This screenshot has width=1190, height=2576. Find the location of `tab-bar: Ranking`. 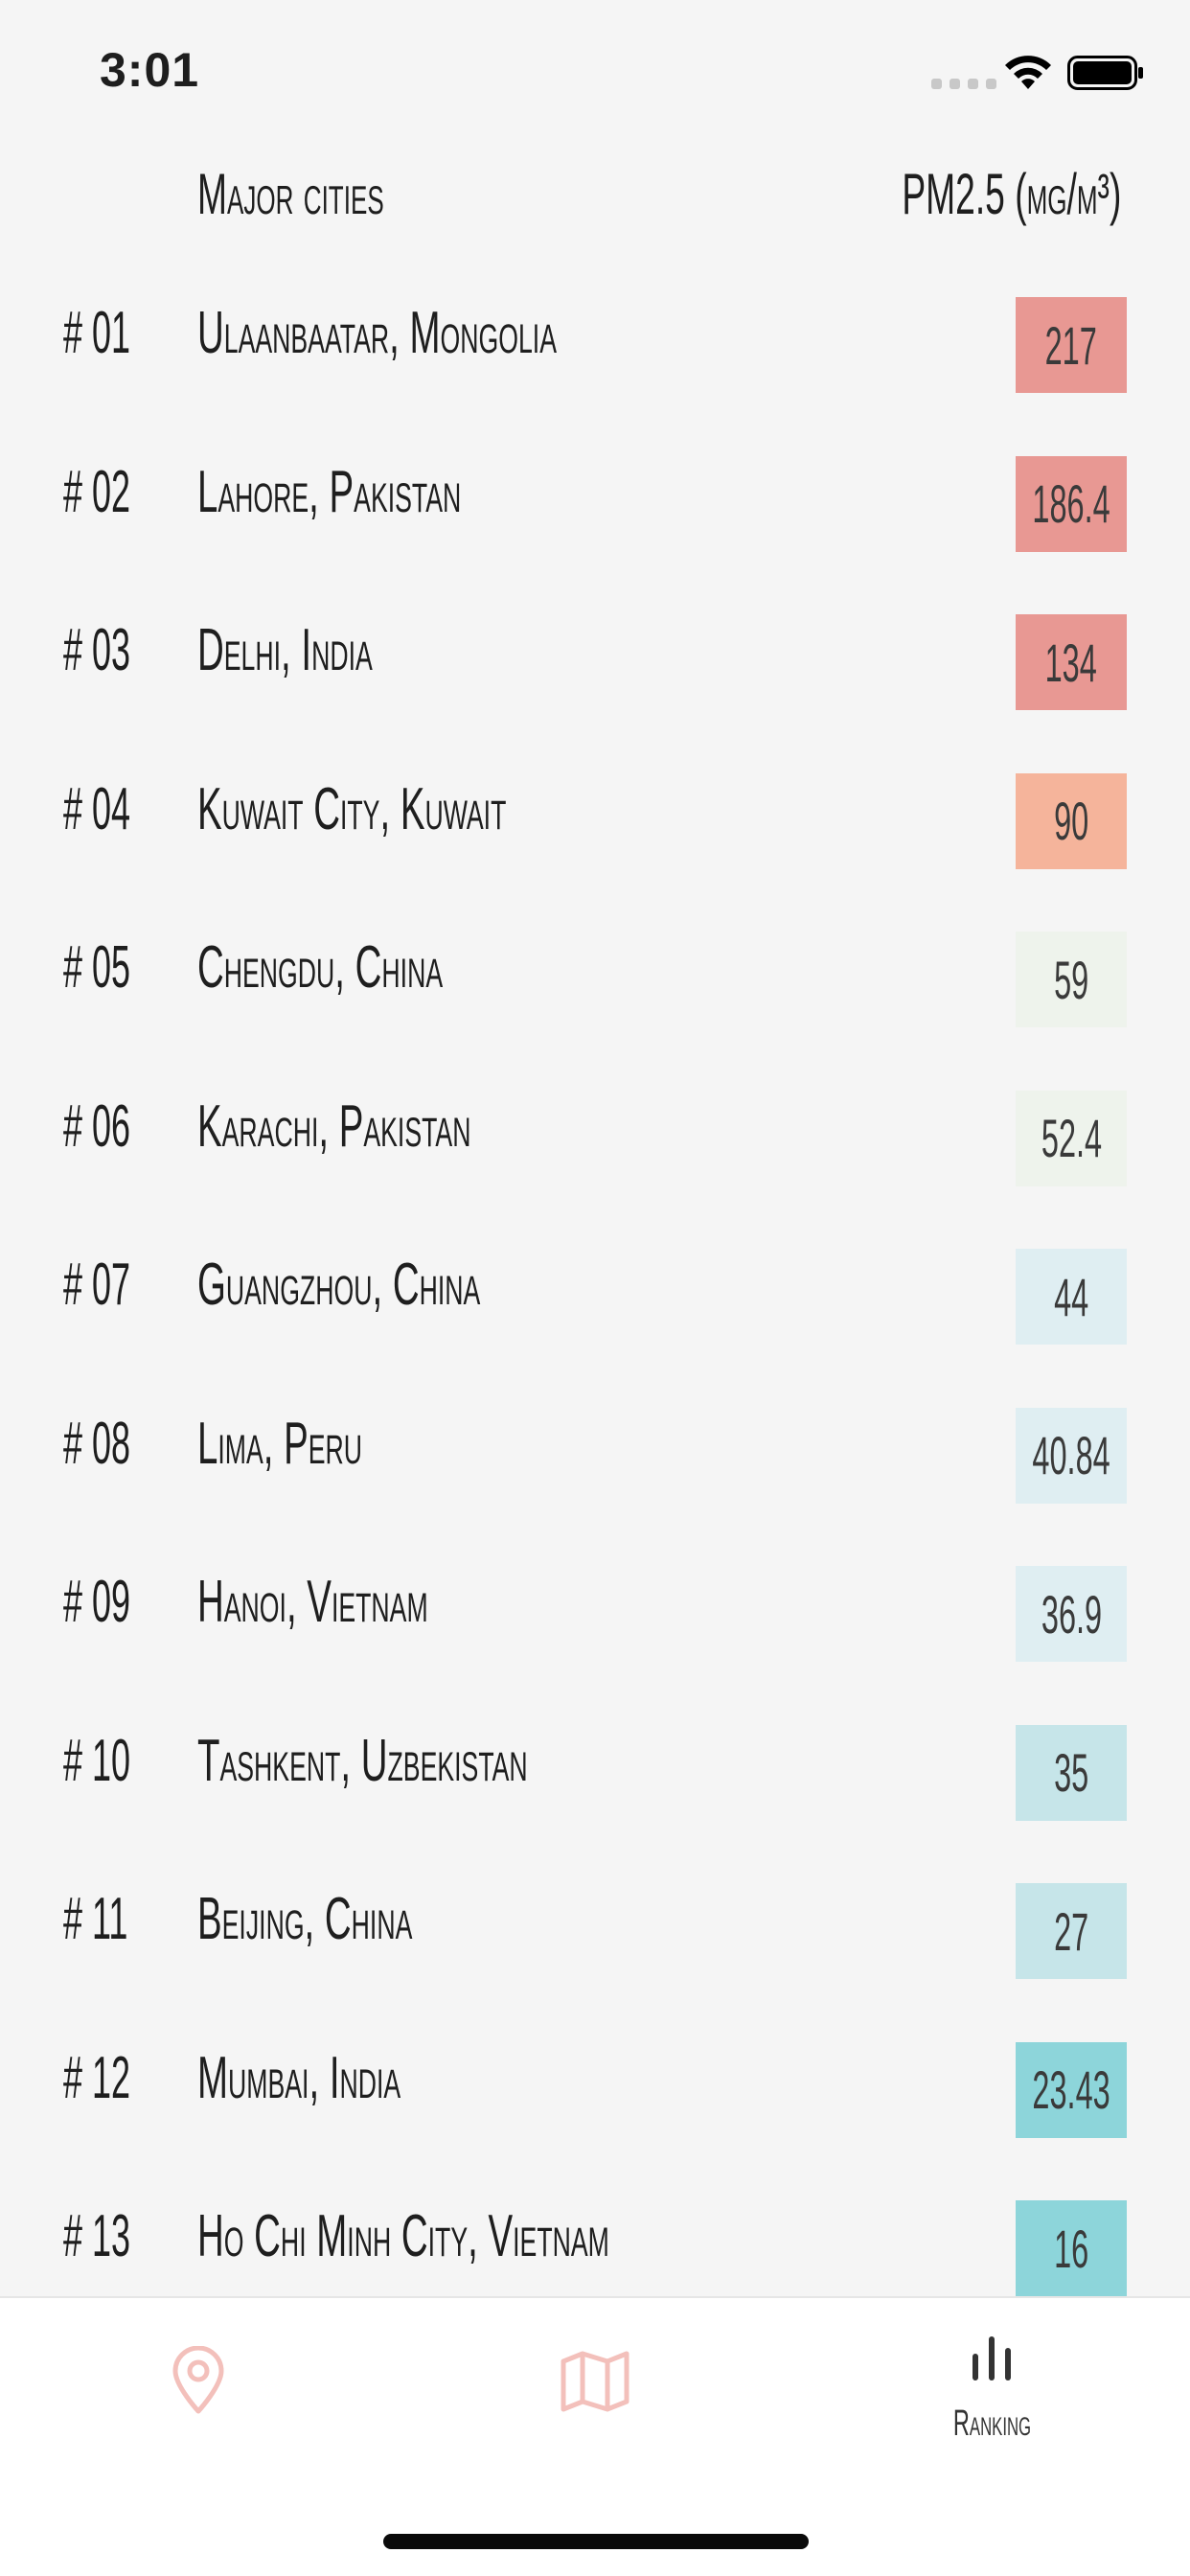

tab-bar: Ranking is located at coordinates (595, 2436).